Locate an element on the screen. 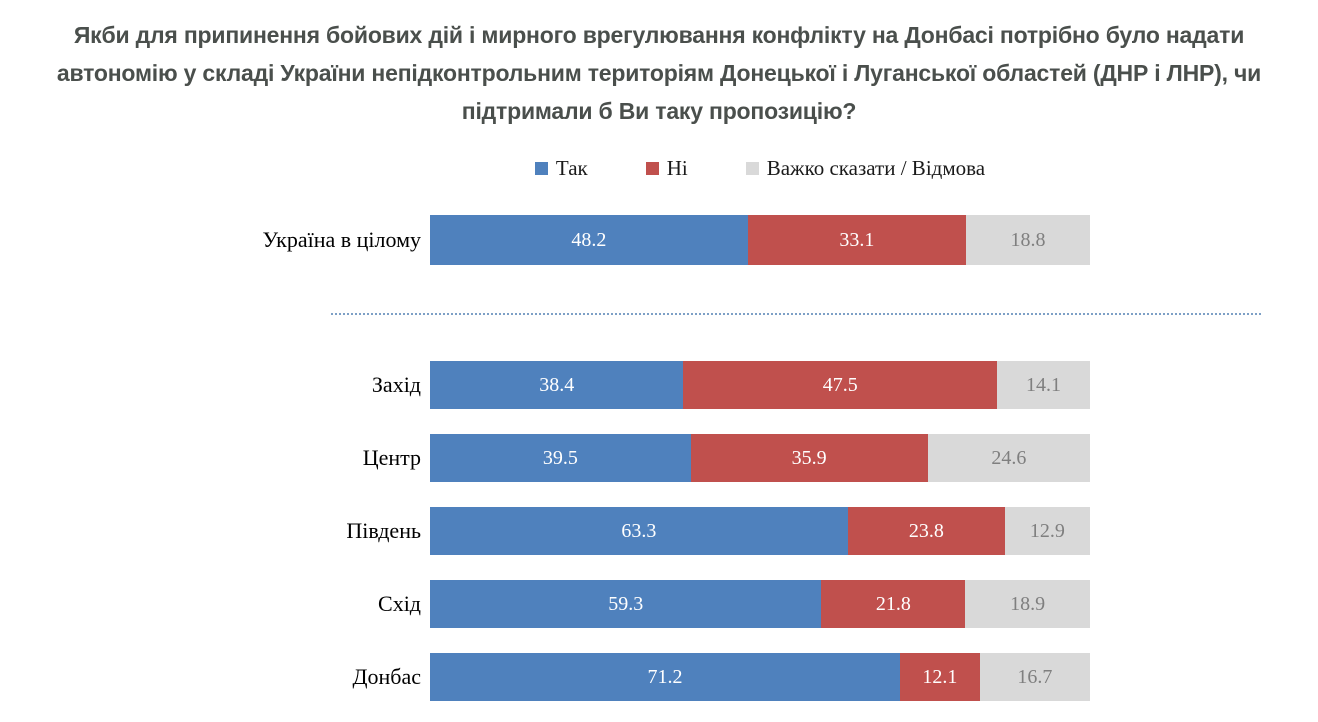  chart-row: Центр 39.5 35.9 24.6 is located at coordinates (620, 458).